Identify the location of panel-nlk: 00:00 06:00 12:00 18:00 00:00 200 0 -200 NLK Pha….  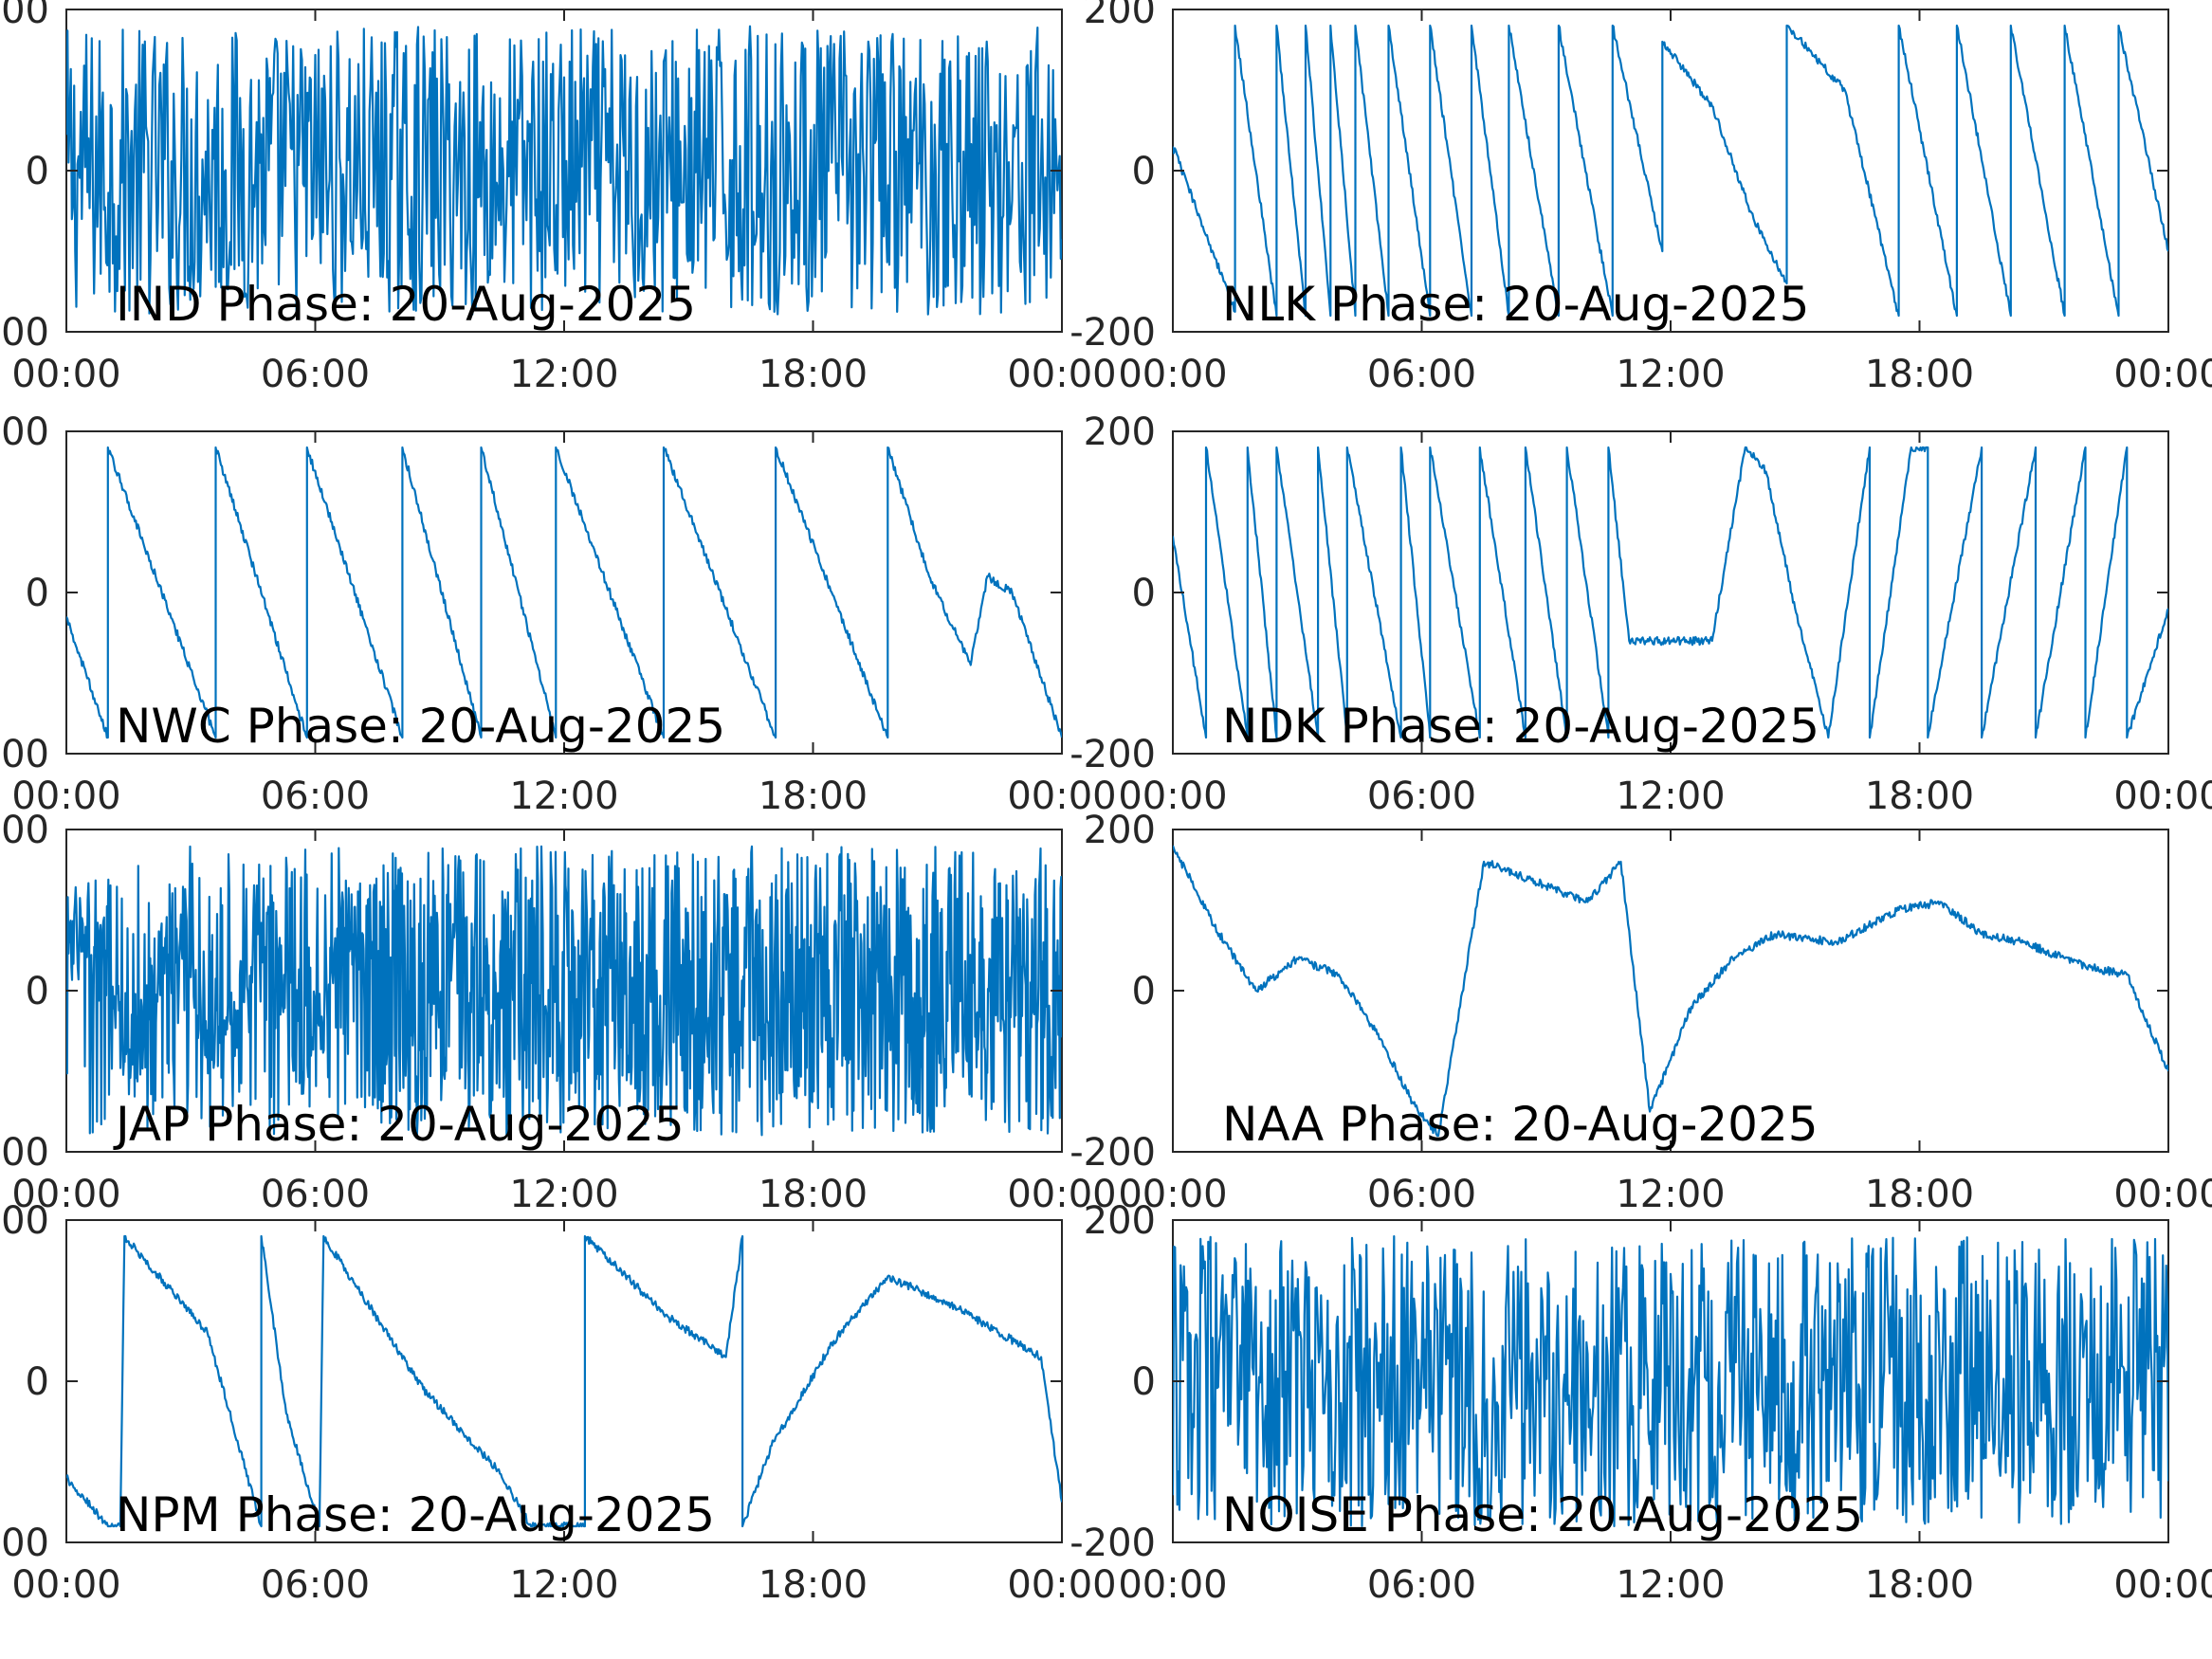
(1640, 198).